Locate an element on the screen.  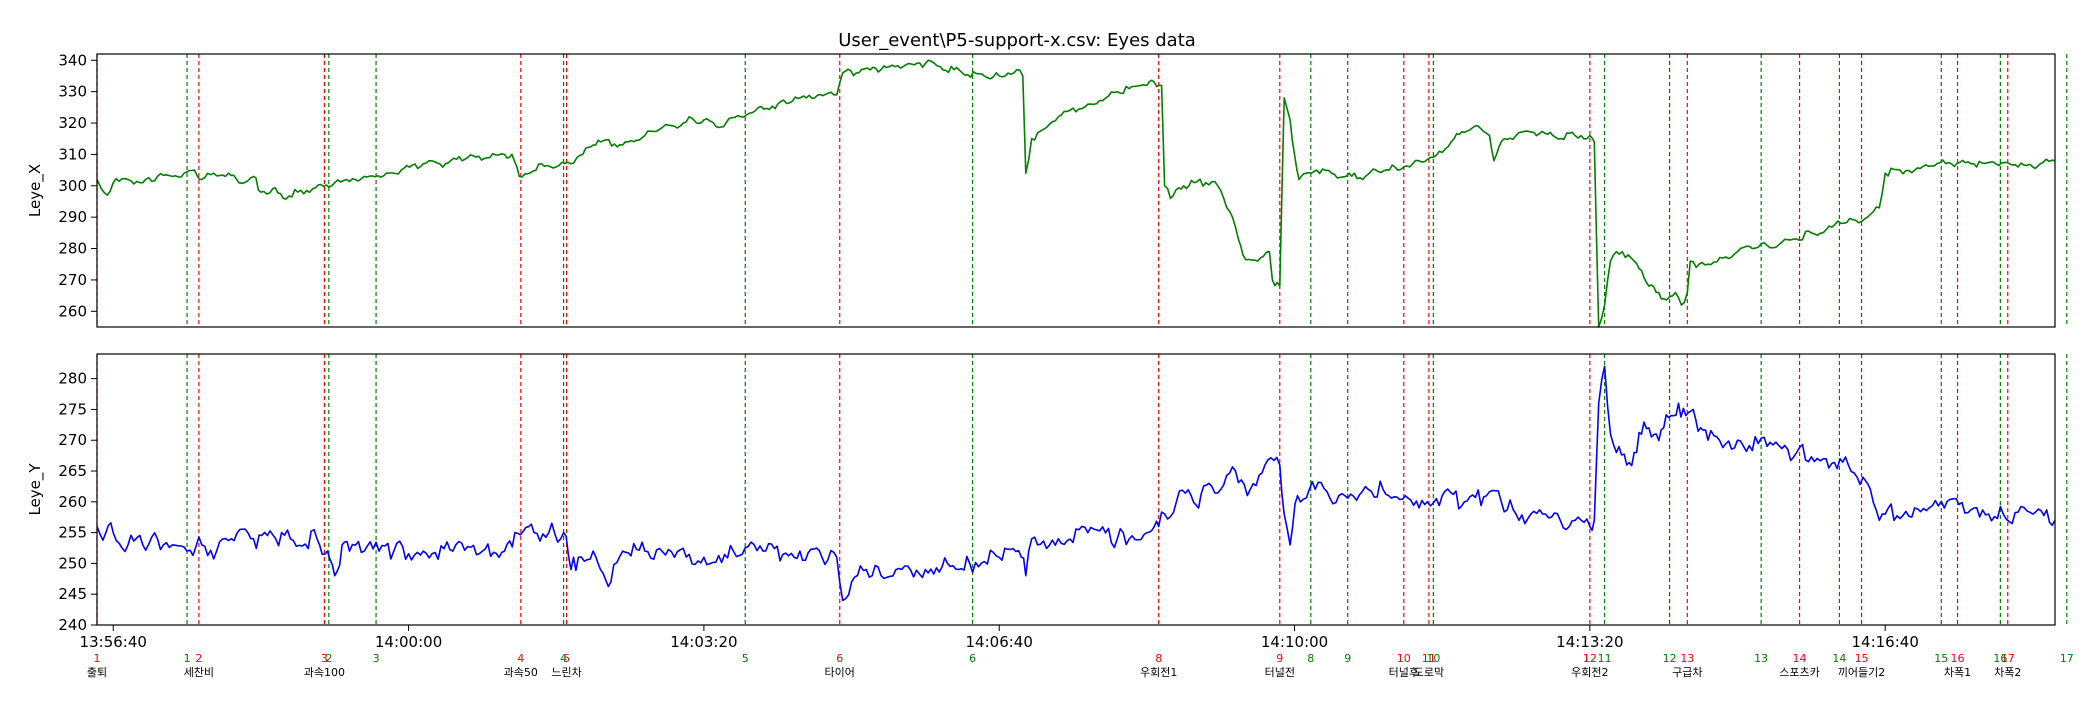
event-name-label: 출퇴 is located at coordinates (97, 672).